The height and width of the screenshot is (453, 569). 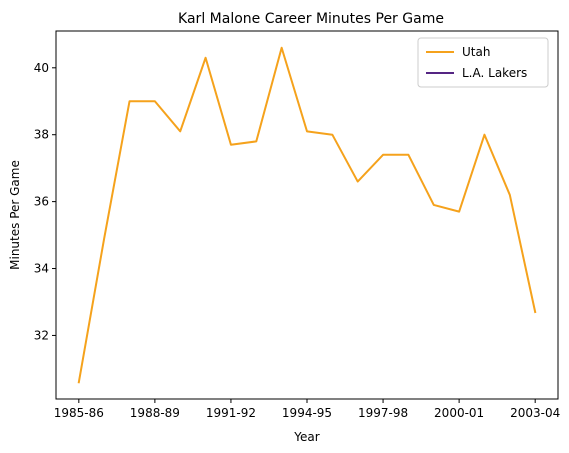 I want to click on x-tick-label: 2000-01, so click(x=459, y=413).